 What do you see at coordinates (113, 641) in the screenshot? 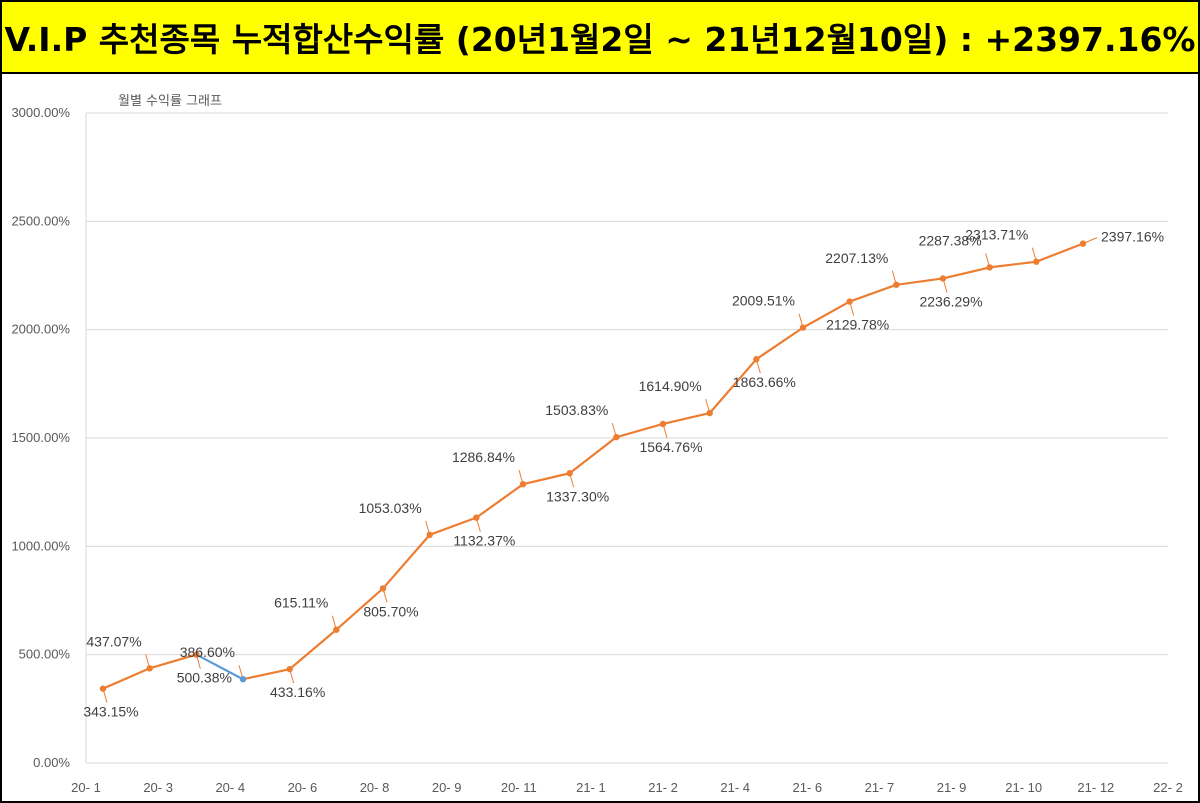
I see `data-label: 437.07%` at bounding box center [113, 641].